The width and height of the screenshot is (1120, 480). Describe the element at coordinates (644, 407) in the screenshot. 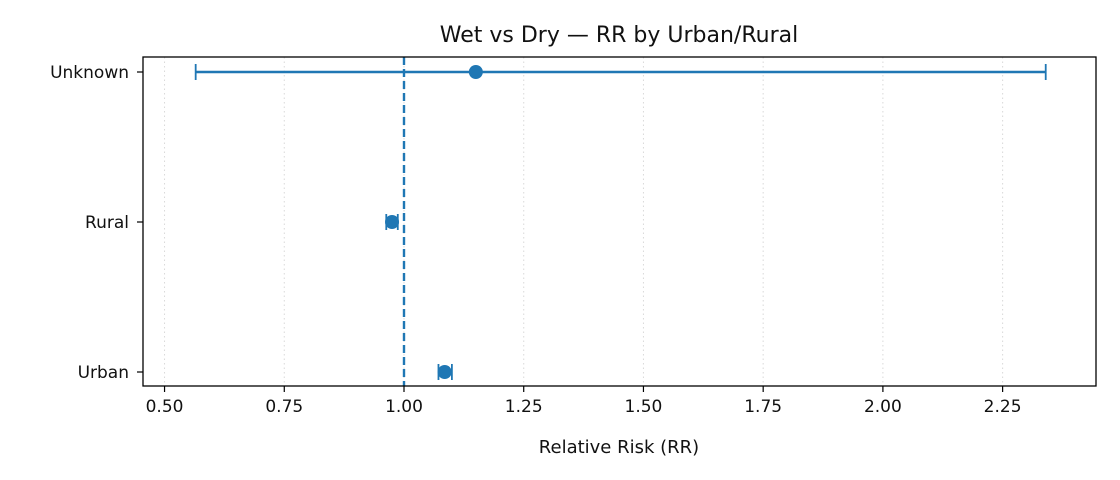

I see `x-tick-label: 1.50` at that location.